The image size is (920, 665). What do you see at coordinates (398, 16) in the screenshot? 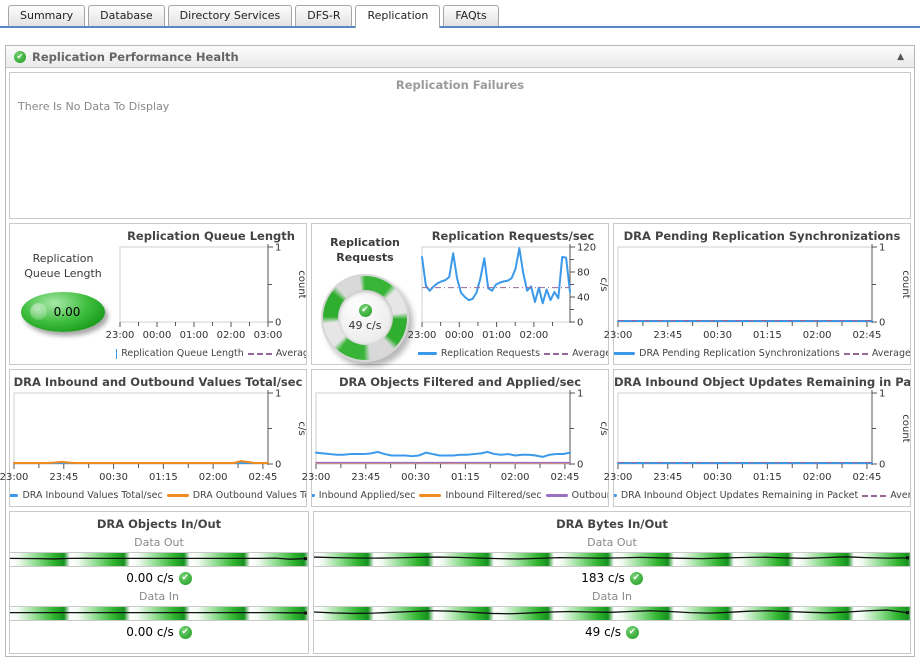
I see `tab-replication: Replication` at bounding box center [398, 16].